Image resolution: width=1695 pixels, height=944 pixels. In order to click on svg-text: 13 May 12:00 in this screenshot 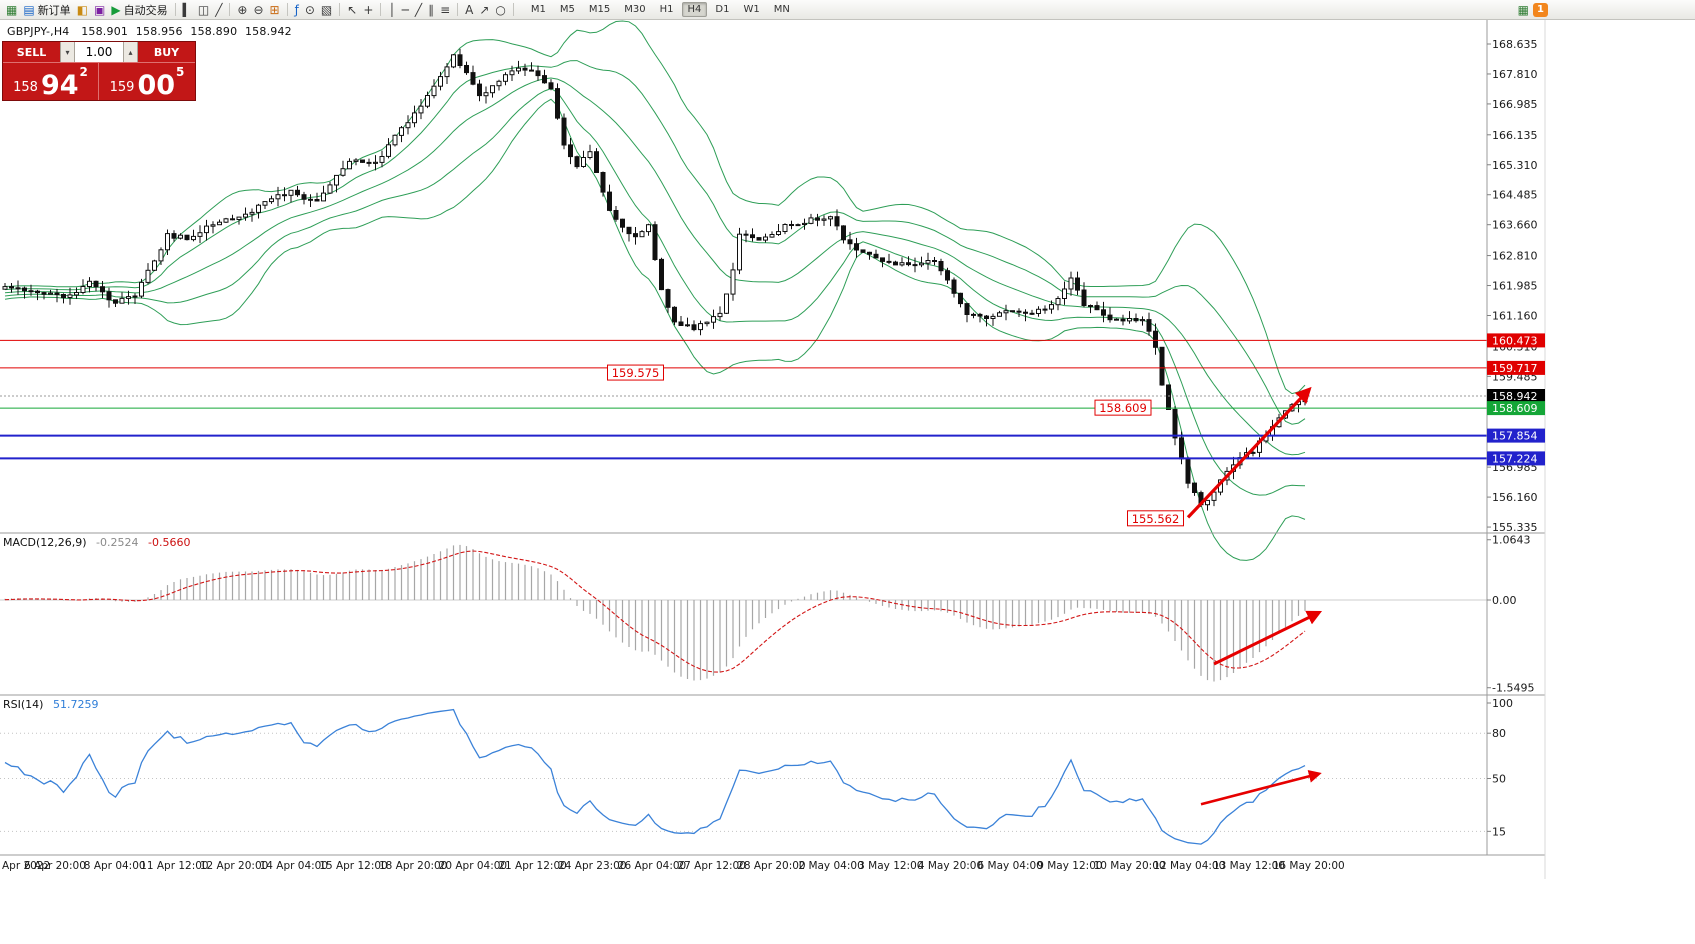, I will do `click(1249, 866)`.